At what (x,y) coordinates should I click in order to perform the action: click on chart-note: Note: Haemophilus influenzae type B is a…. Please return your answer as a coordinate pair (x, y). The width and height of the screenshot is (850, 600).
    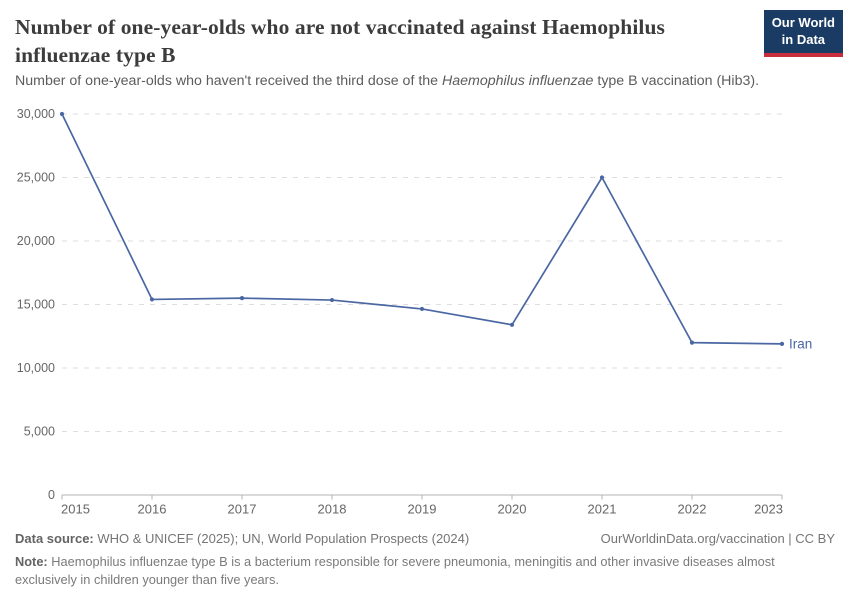
    Looking at the image, I should click on (404, 570).